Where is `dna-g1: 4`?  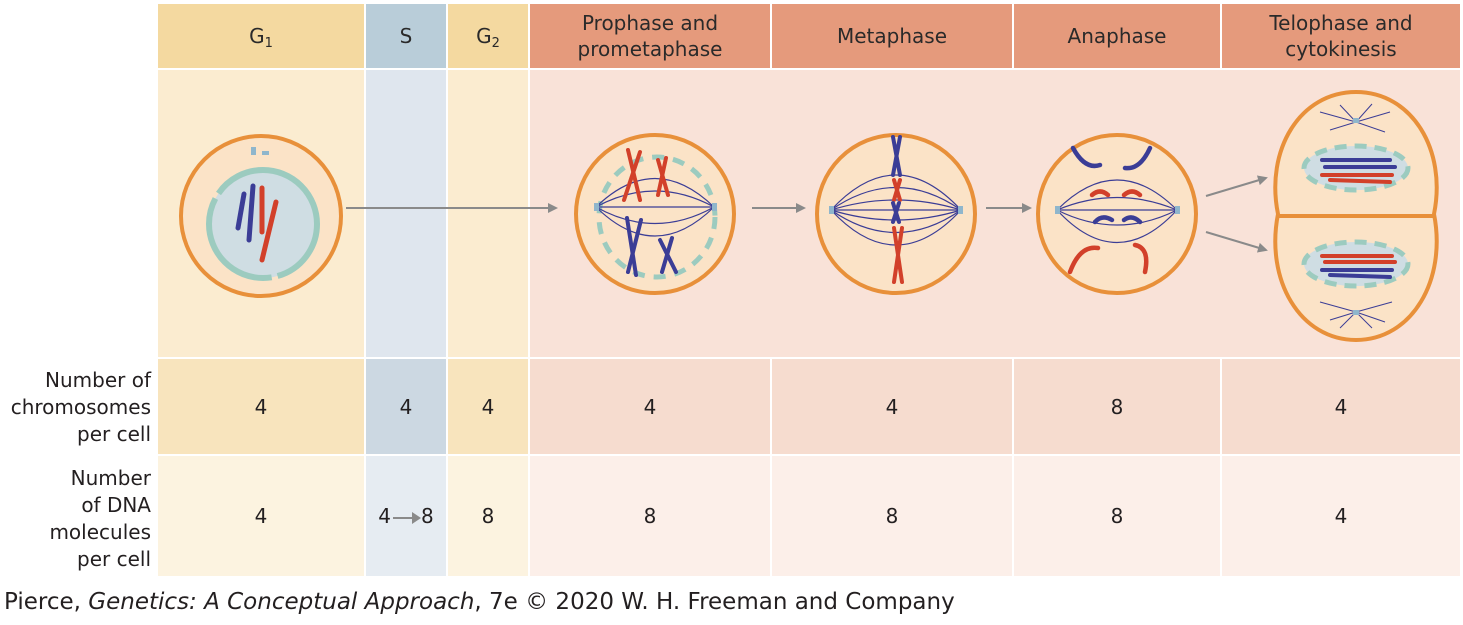 dna-g1: 4 is located at coordinates (261, 516).